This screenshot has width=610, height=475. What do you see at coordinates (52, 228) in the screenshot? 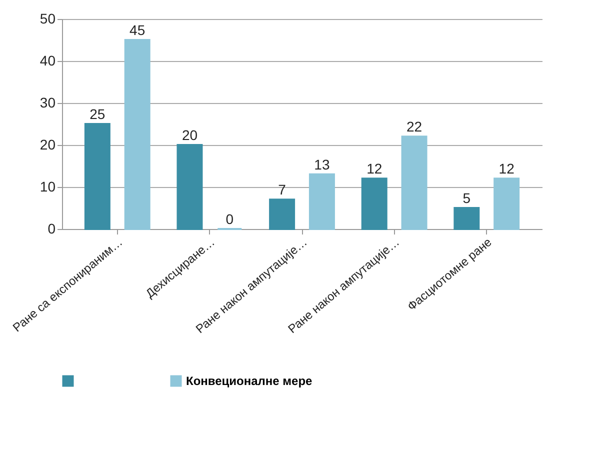
I see `y-tick-label: 0` at bounding box center [52, 228].